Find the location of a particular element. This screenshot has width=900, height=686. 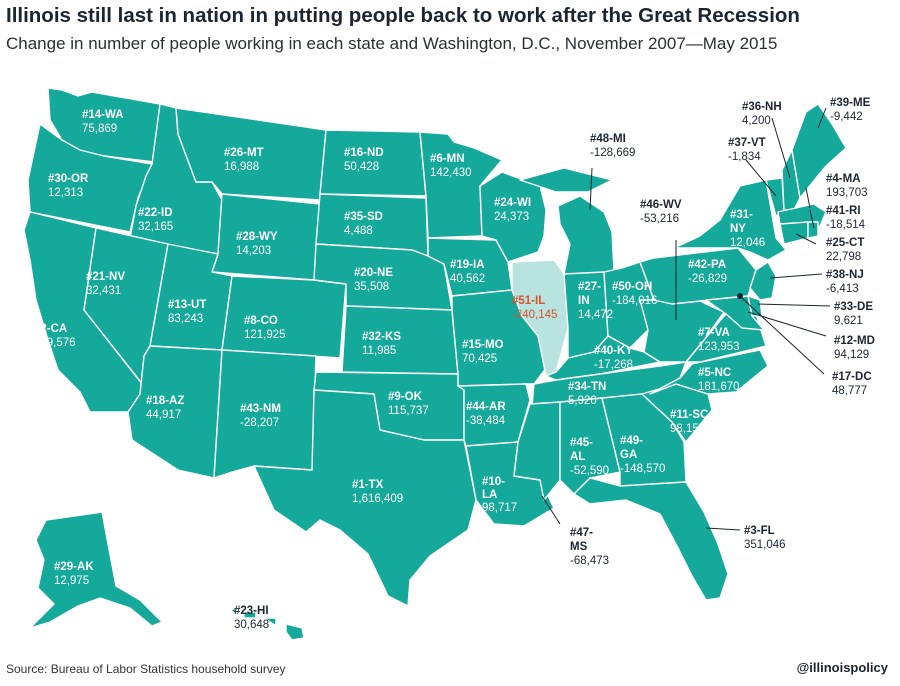

state-label-ct: #25-CT 22,798 is located at coordinates (845, 250).